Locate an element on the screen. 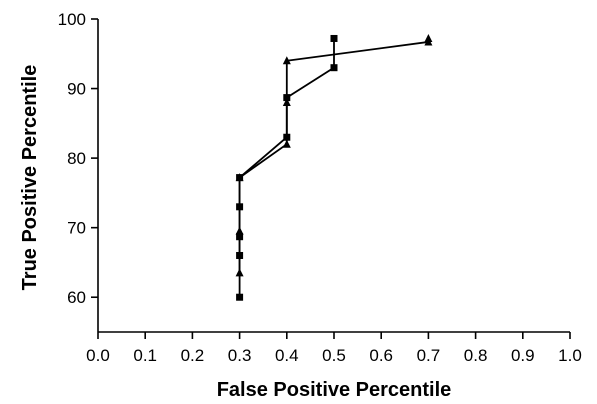  y-tick-label: 60 is located at coordinates (76, 297).